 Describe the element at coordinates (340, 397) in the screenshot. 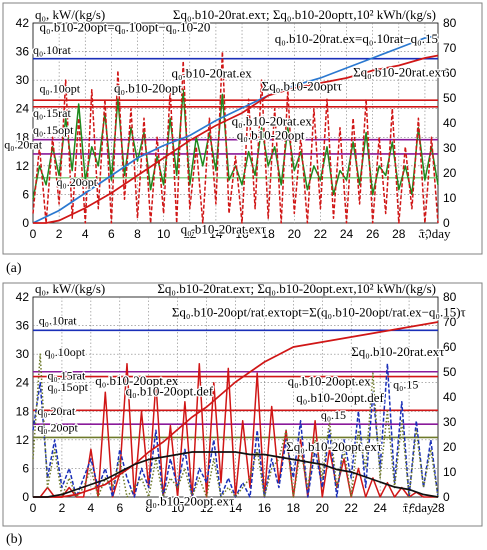

I see `annotation: q₀.b10-20opt.def` at that location.